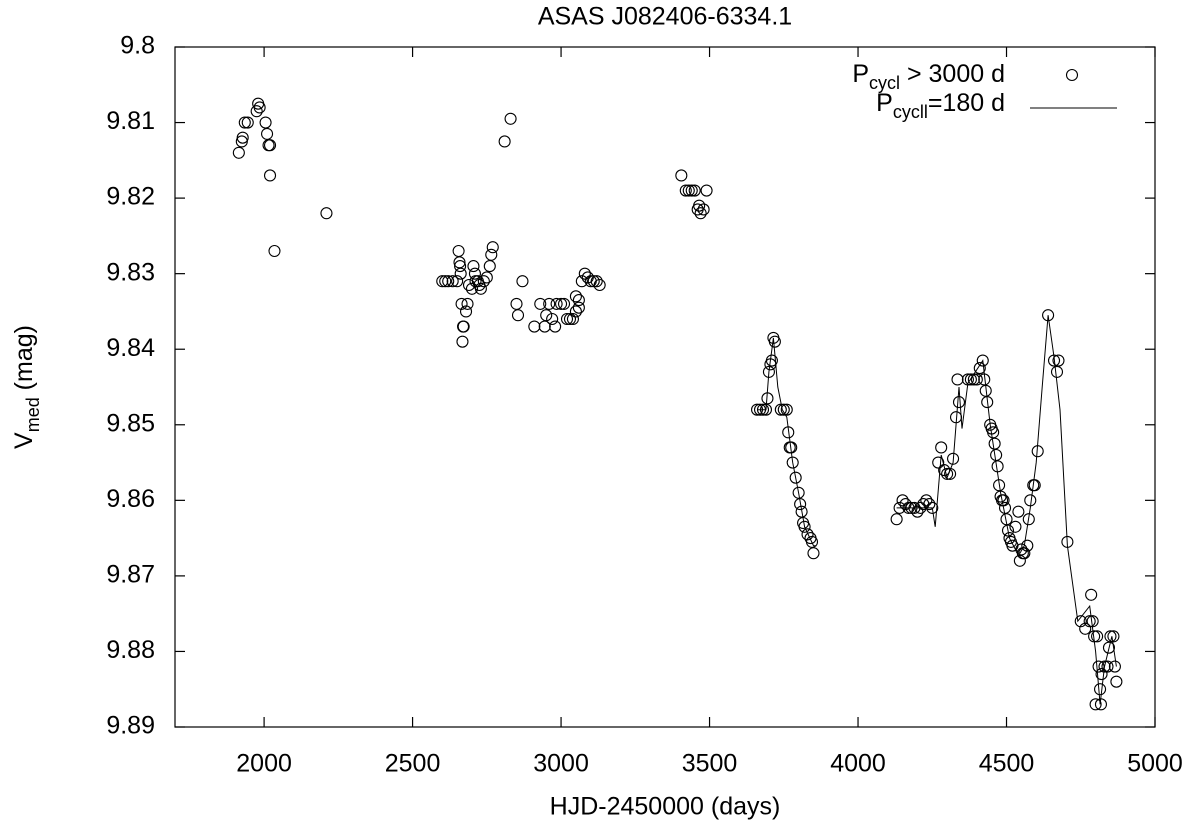 Image resolution: width=1200 pixels, height=832 pixels. I want to click on chart-title: ASAS J082406-6334.1, so click(665, 17).